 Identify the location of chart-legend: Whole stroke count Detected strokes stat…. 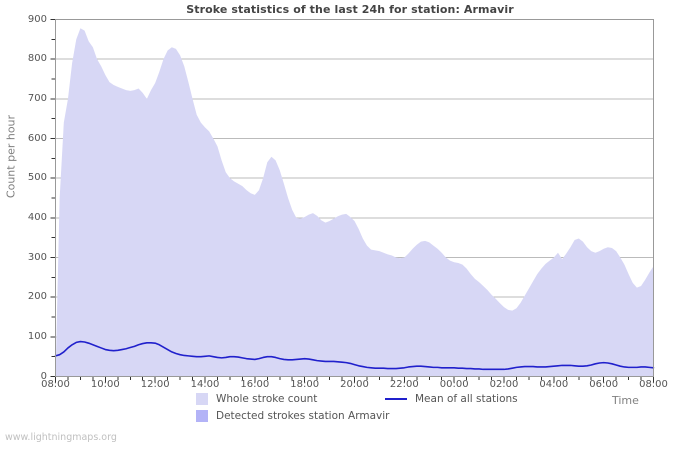
(350, 410).